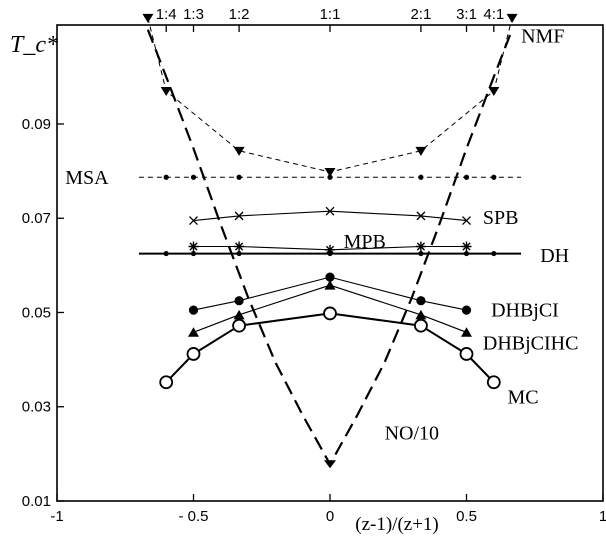 This screenshot has width=606, height=545. What do you see at coordinates (522, 397) in the screenshot?
I see `label-mc: MC` at bounding box center [522, 397].